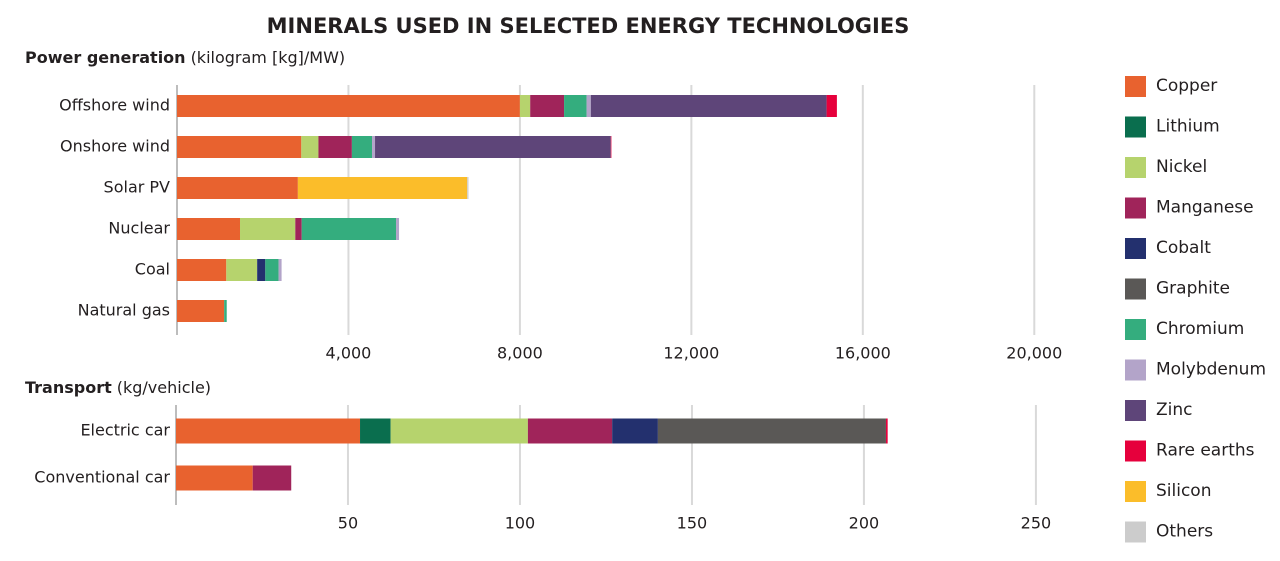 The height and width of the screenshot is (561, 1280). What do you see at coordinates (520, 523) in the screenshot?
I see `x-tick-label: 100` at bounding box center [520, 523].